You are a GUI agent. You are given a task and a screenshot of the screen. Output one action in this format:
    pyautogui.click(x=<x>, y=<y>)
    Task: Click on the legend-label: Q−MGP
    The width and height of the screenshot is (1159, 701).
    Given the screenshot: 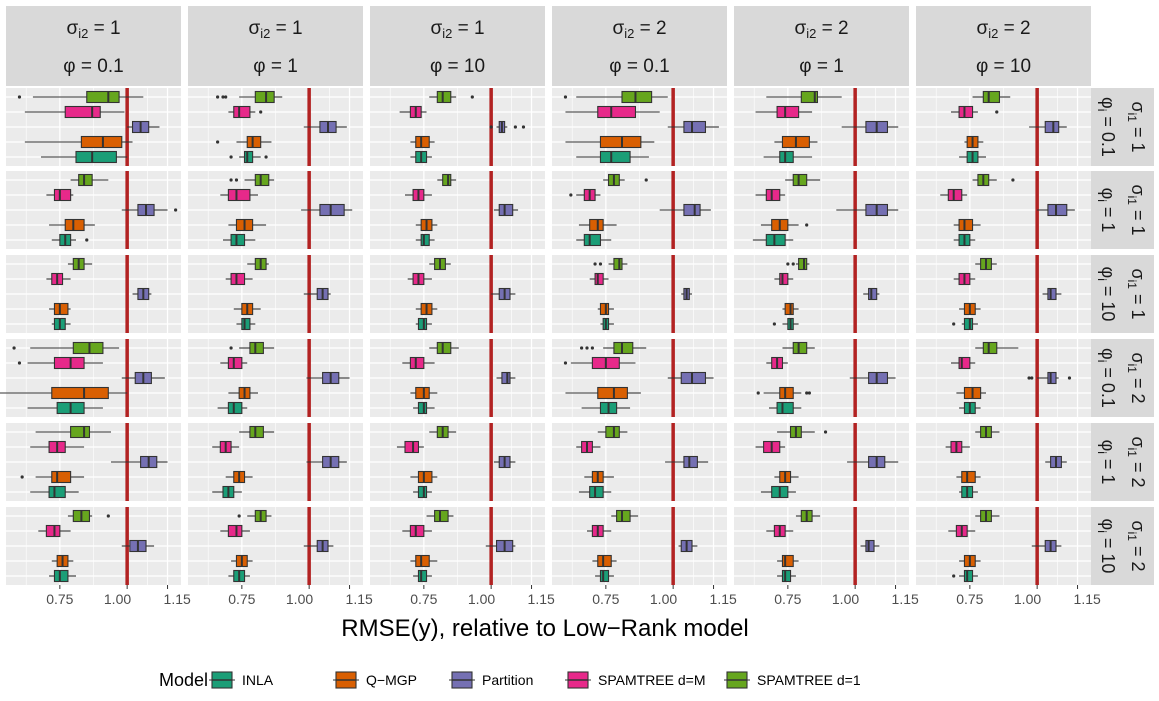 What is the action you would take?
    pyautogui.click(x=391, y=680)
    